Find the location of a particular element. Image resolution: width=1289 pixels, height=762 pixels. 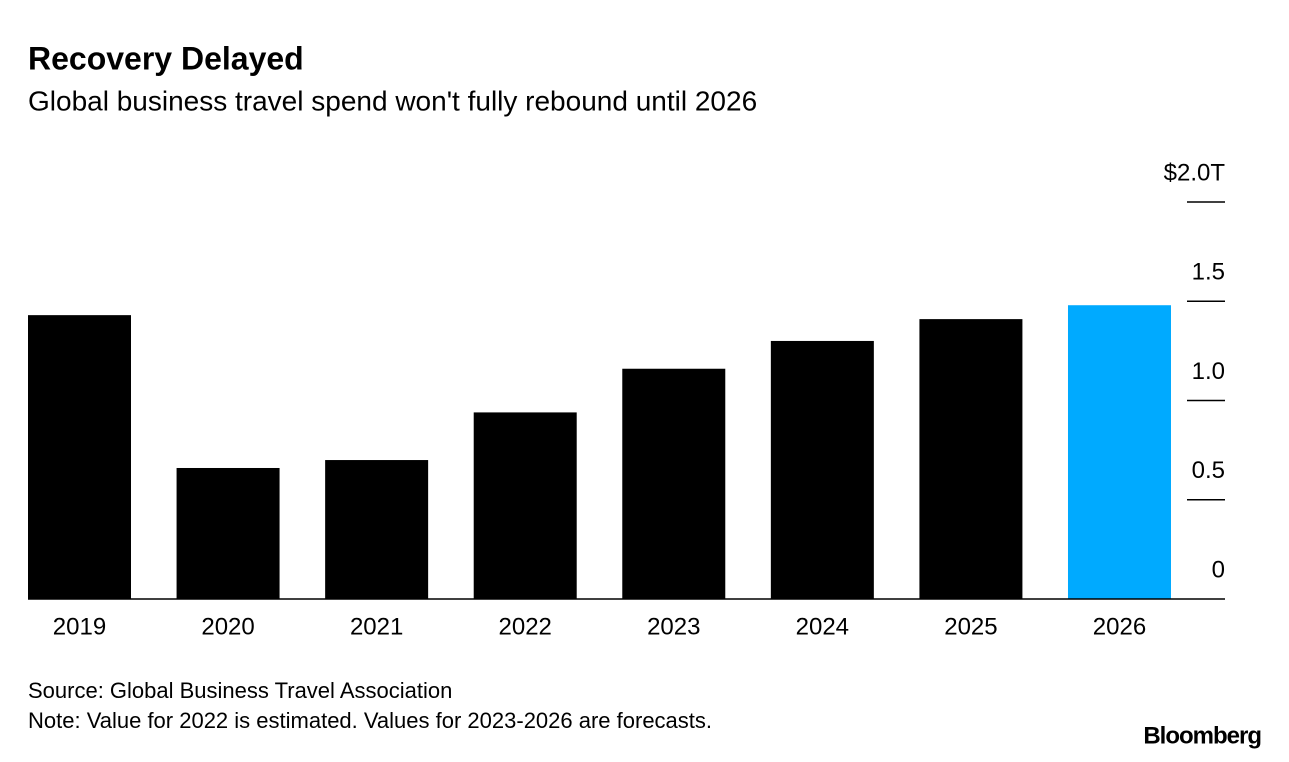

y-tick-label: $2.0T is located at coordinates (1195, 172).